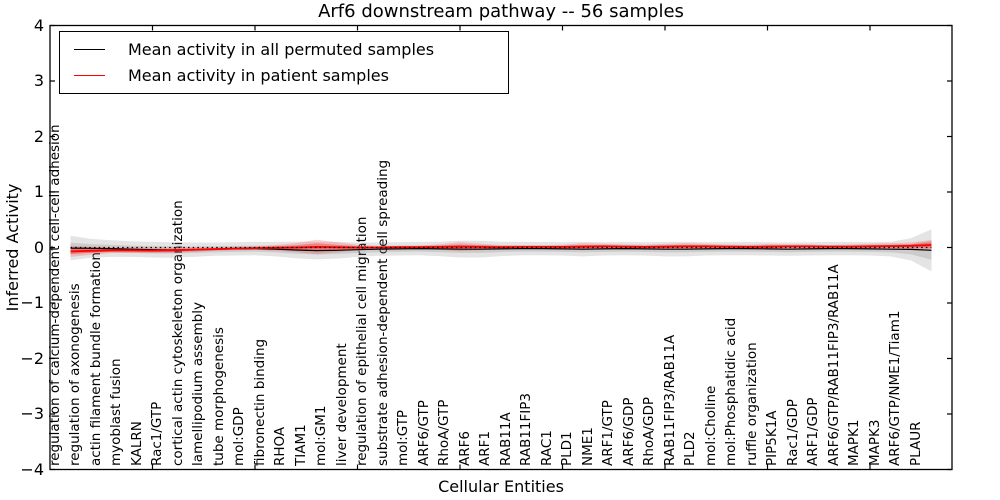 The height and width of the screenshot is (500, 1000). Describe the element at coordinates (501, 486) in the screenshot. I see `x-axis-label: Cellular Entities` at that location.